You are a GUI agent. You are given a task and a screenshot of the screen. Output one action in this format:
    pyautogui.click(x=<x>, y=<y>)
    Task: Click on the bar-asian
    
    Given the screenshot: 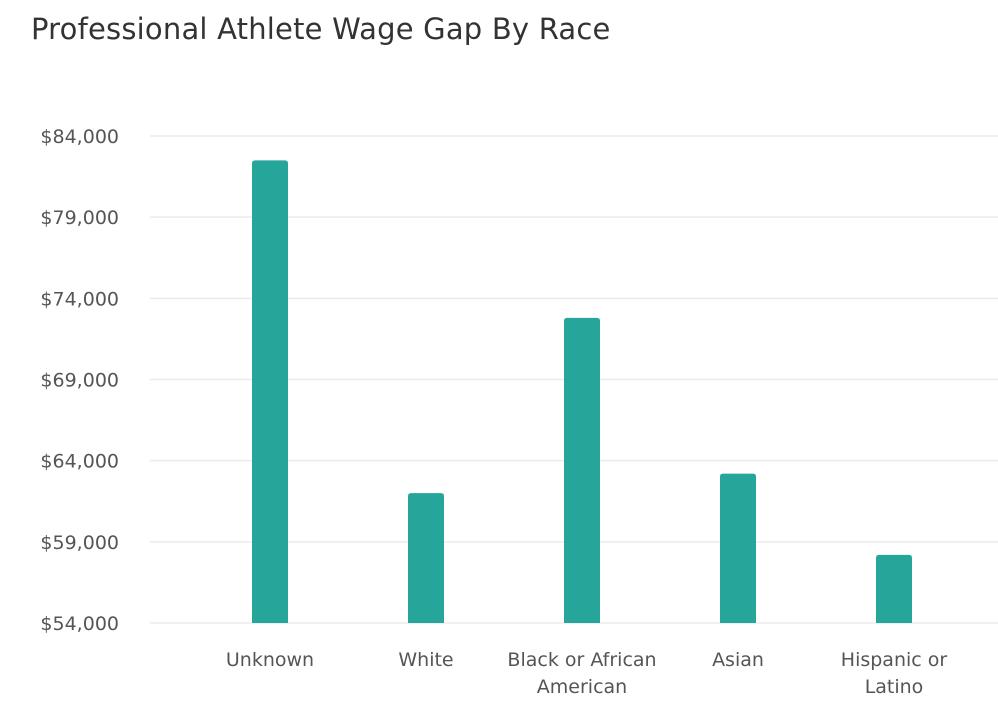 What is the action you would take?
    pyautogui.click(x=738, y=548)
    